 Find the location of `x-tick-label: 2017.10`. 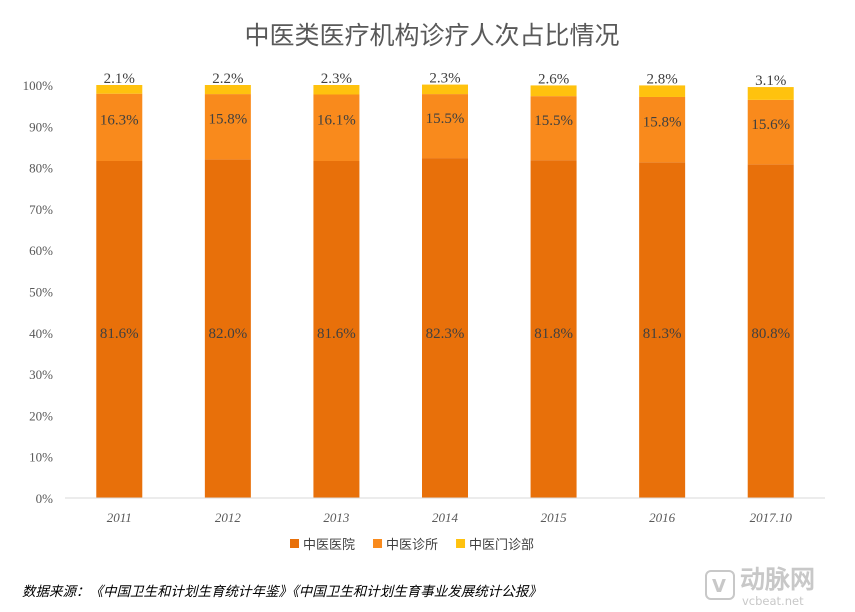

x-tick-label: 2017.10 is located at coordinates (771, 517).